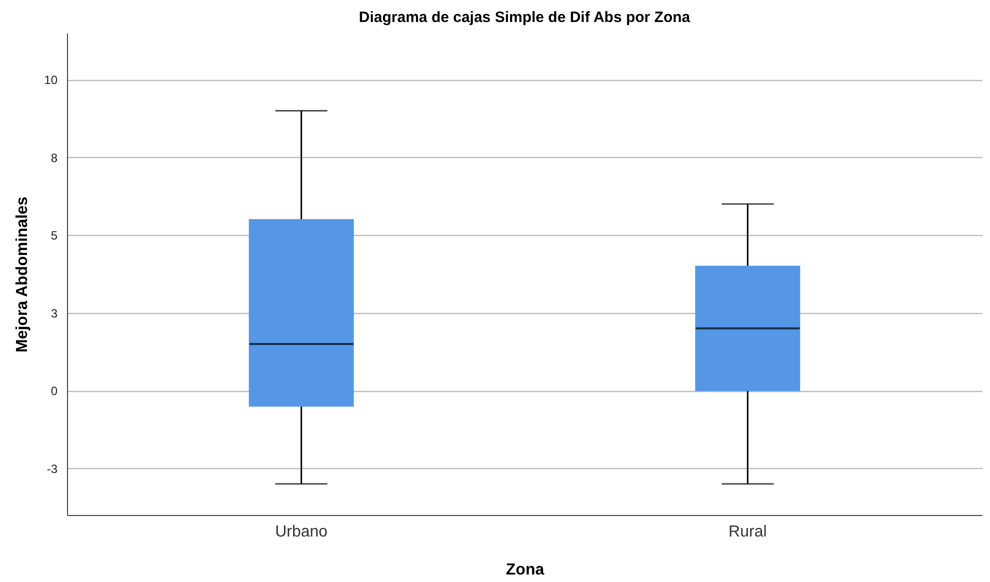  What do you see at coordinates (54, 235) in the screenshot?
I see `y-tick-label: 5` at bounding box center [54, 235].